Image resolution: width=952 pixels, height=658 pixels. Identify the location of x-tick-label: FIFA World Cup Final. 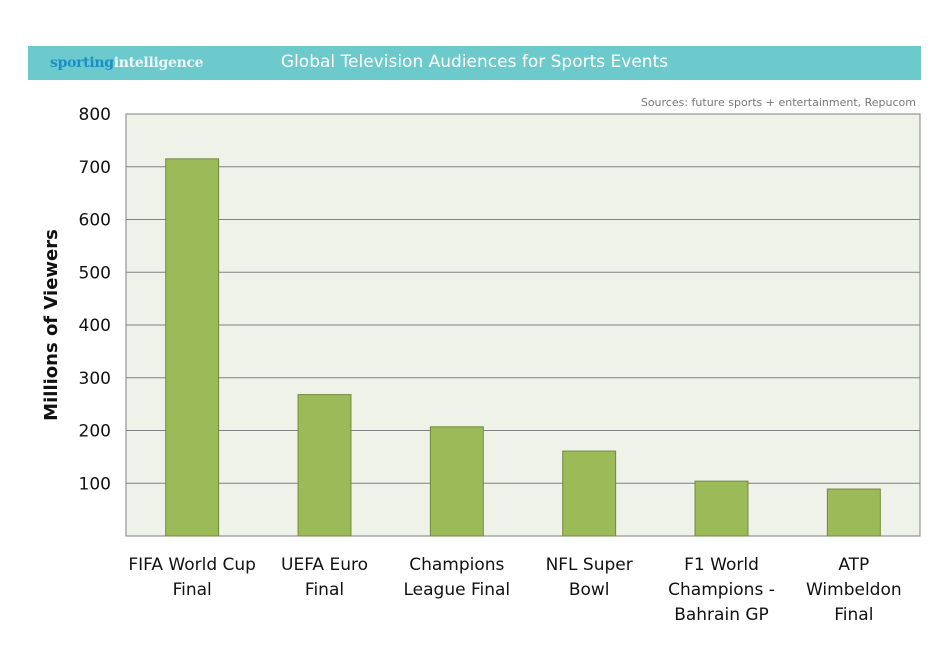
(192, 577).